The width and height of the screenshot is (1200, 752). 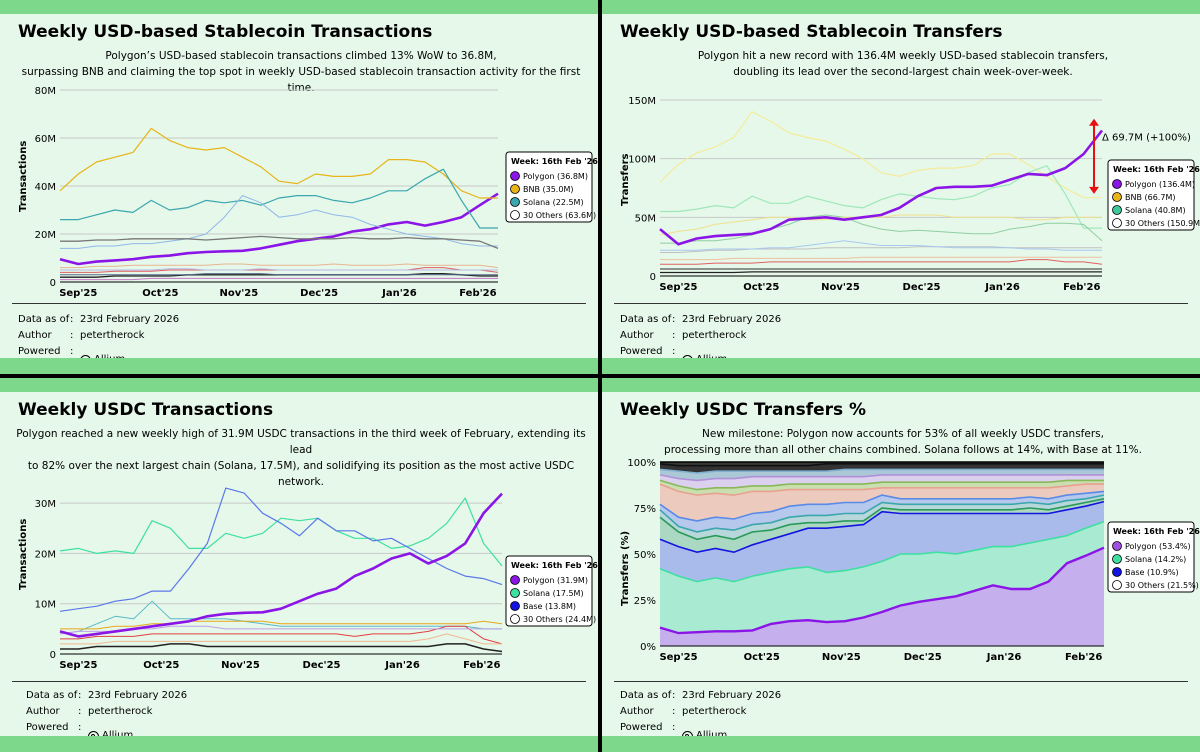 What do you see at coordinates (711, 736) in the screenshot?
I see `allium-name: Allium` at bounding box center [711, 736].